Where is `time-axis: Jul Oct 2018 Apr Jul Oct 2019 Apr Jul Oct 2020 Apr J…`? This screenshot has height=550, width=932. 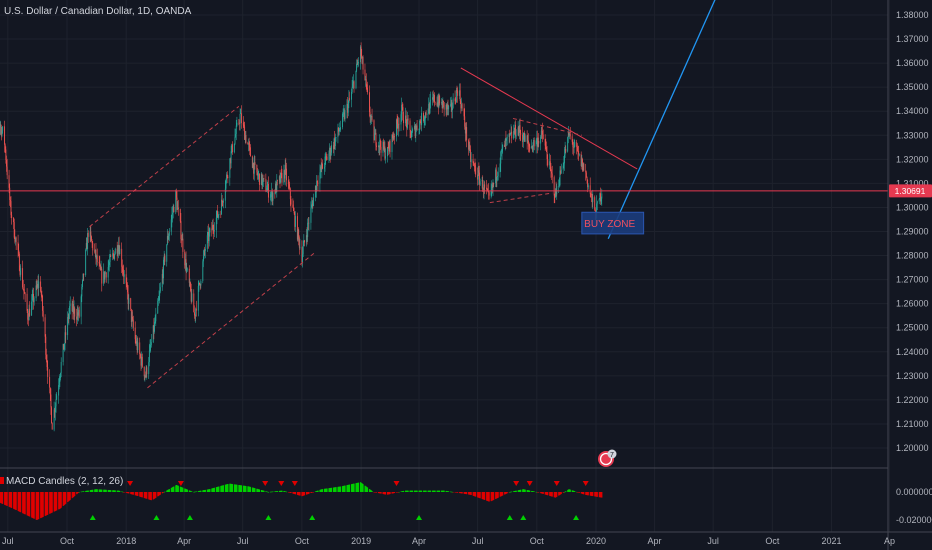 time-axis: Jul Oct 2018 Apr Jul Oct 2019 Apr Jul Oct 2020 Apr J… is located at coordinates (448, 541).